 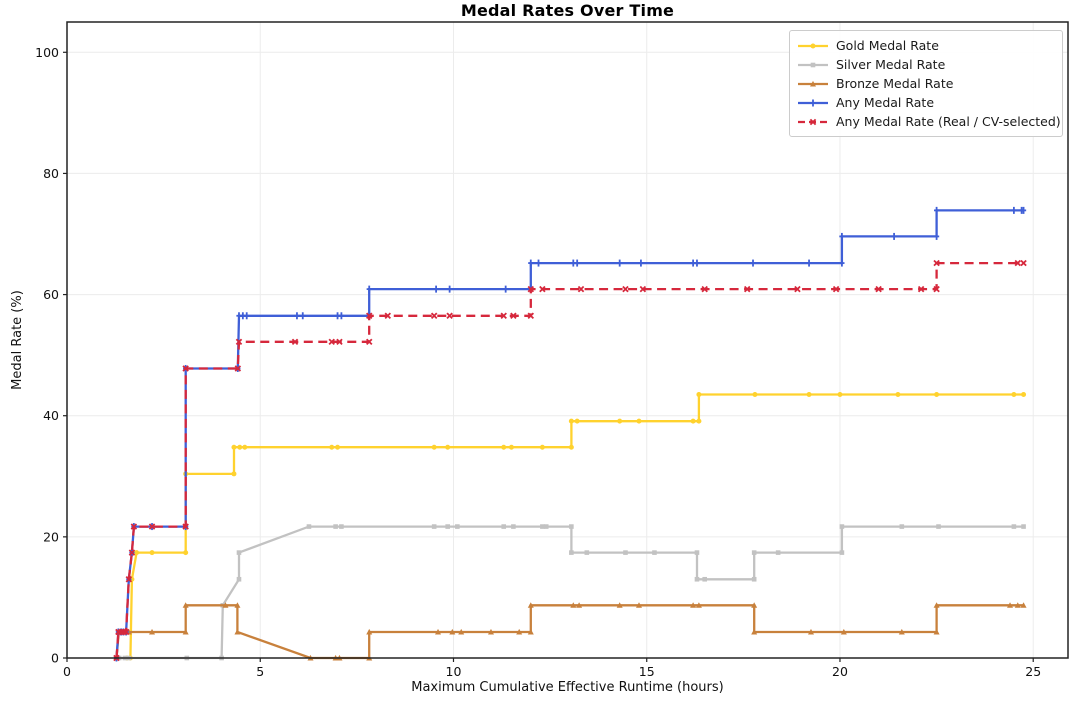 I want to click on legend-item-any-medal-rate-real-cv-selected: Any Medal Rate (Real / CV-selected), so click(x=929, y=121).